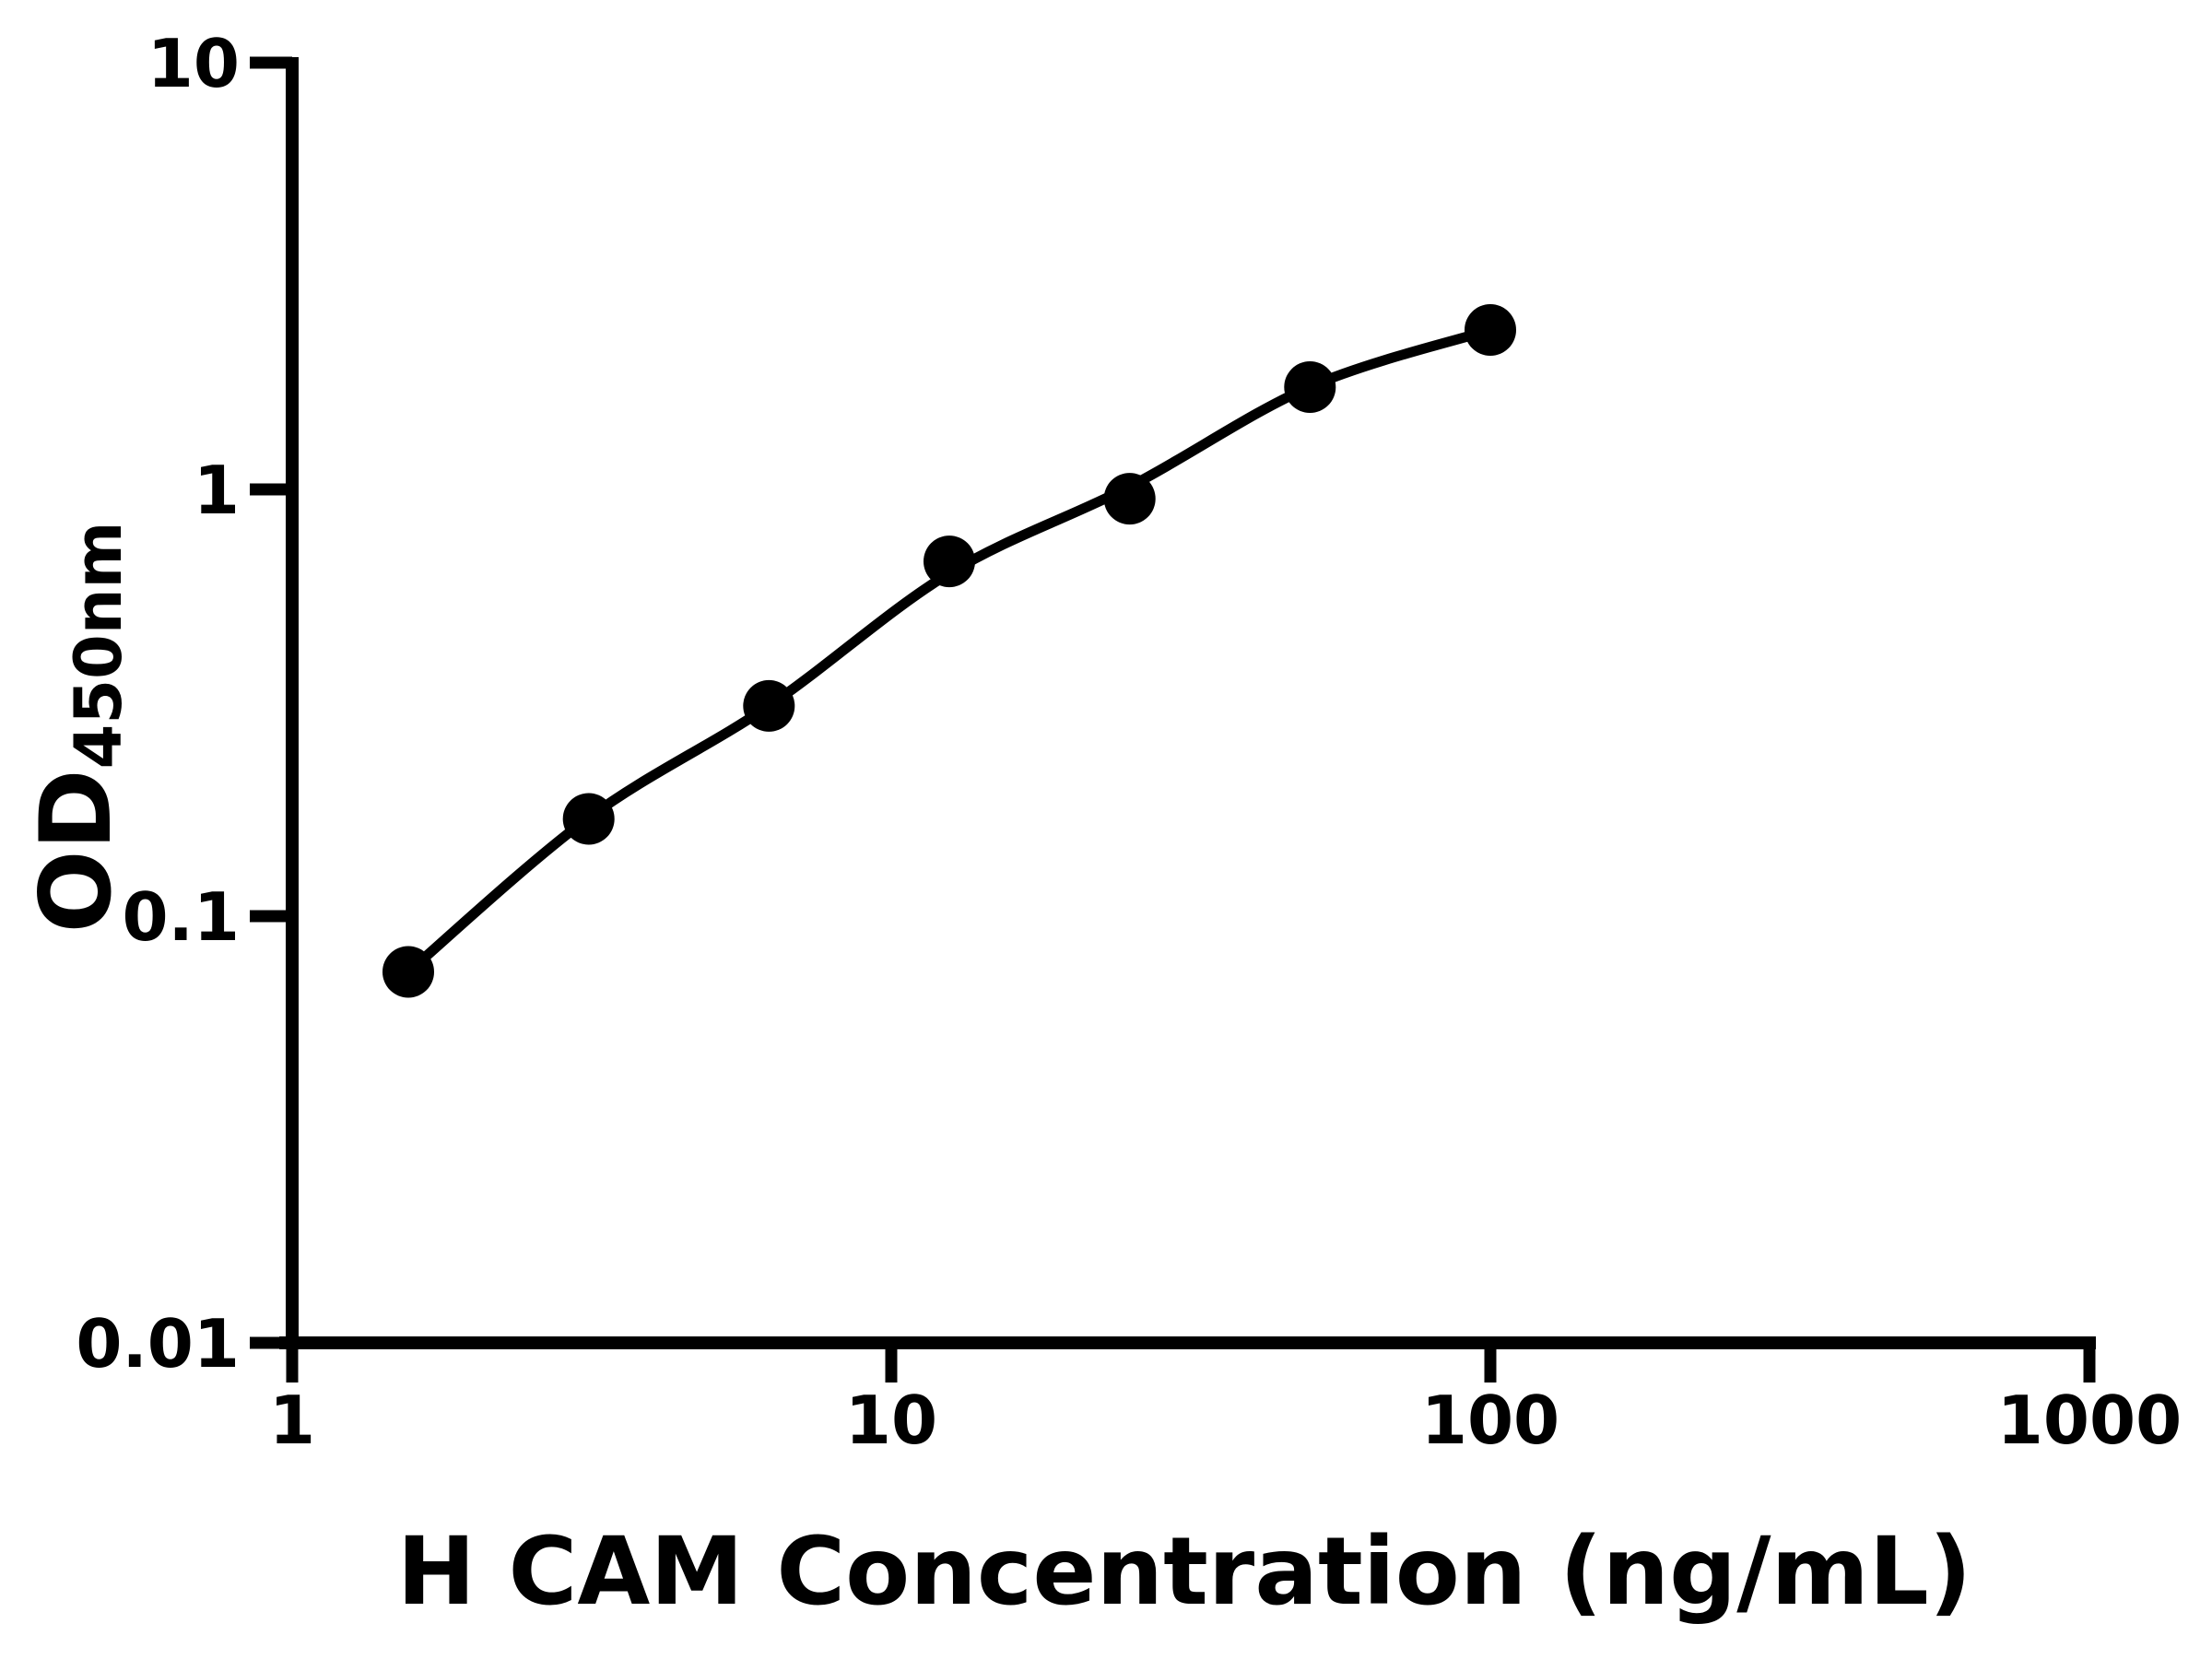 This screenshot has height=1659, width=2212. What do you see at coordinates (1490, 1420) in the screenshot?
I see `x-tick-label: 100` at bounding box center [1490, 1420].